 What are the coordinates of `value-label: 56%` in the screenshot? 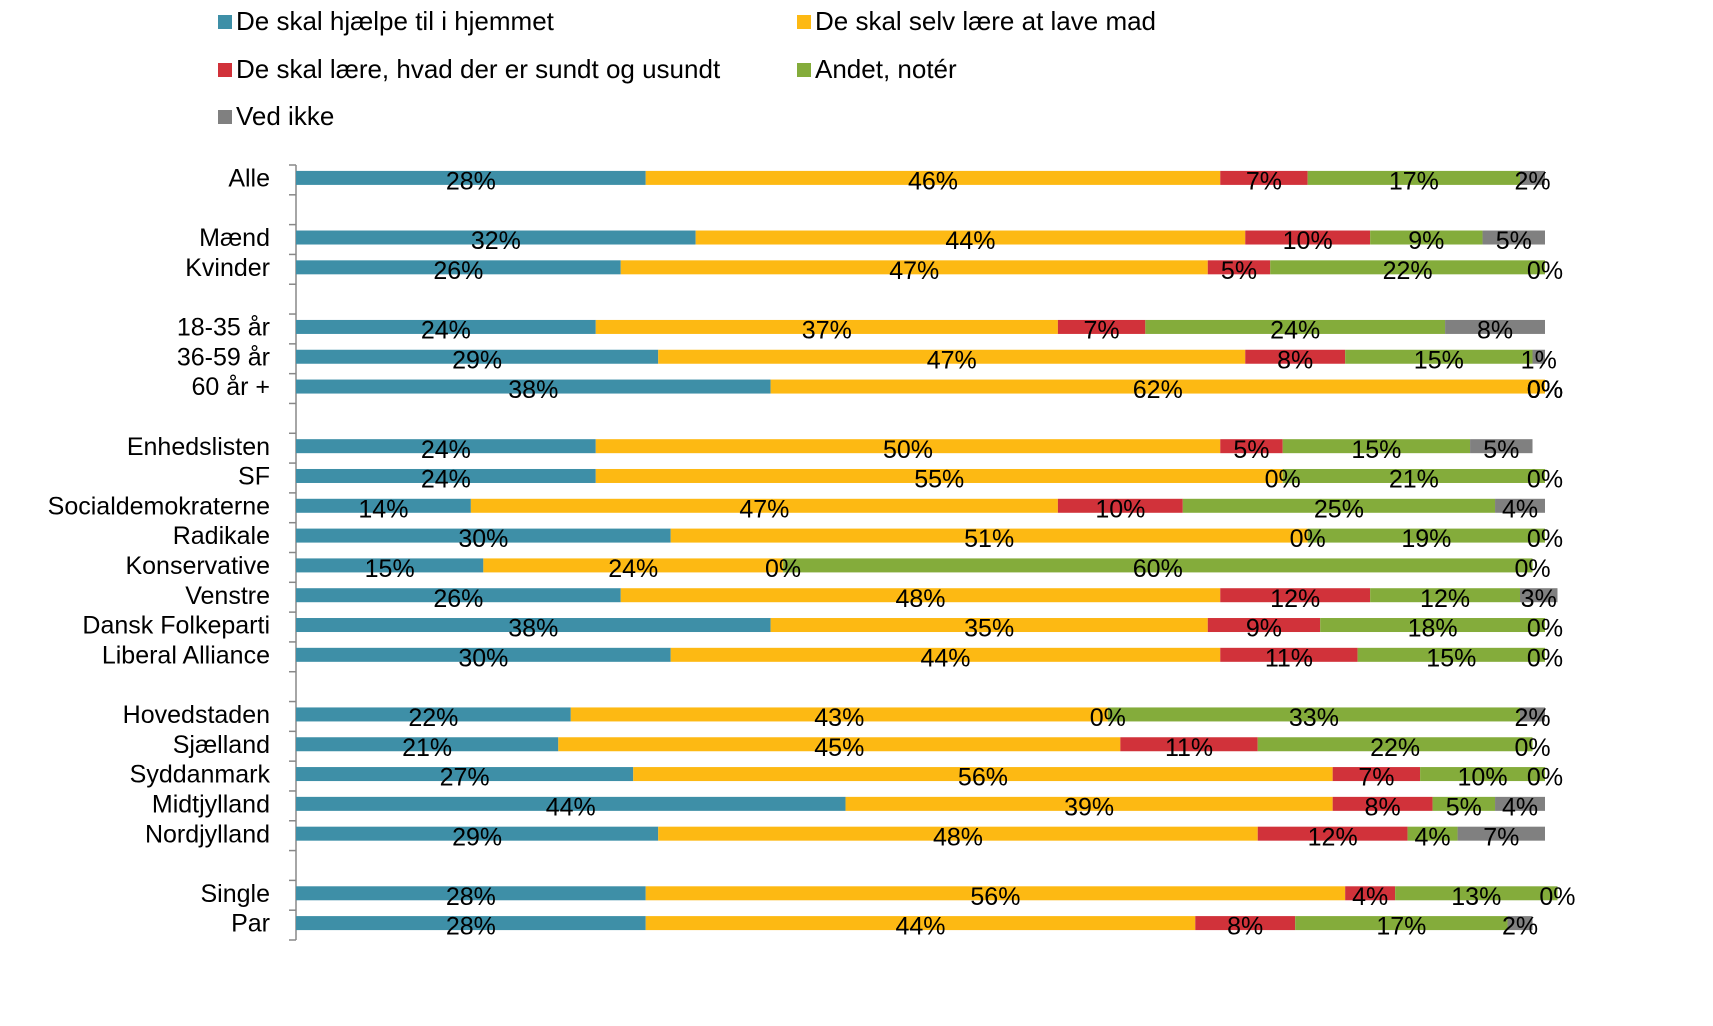 It's located at (995, 897).